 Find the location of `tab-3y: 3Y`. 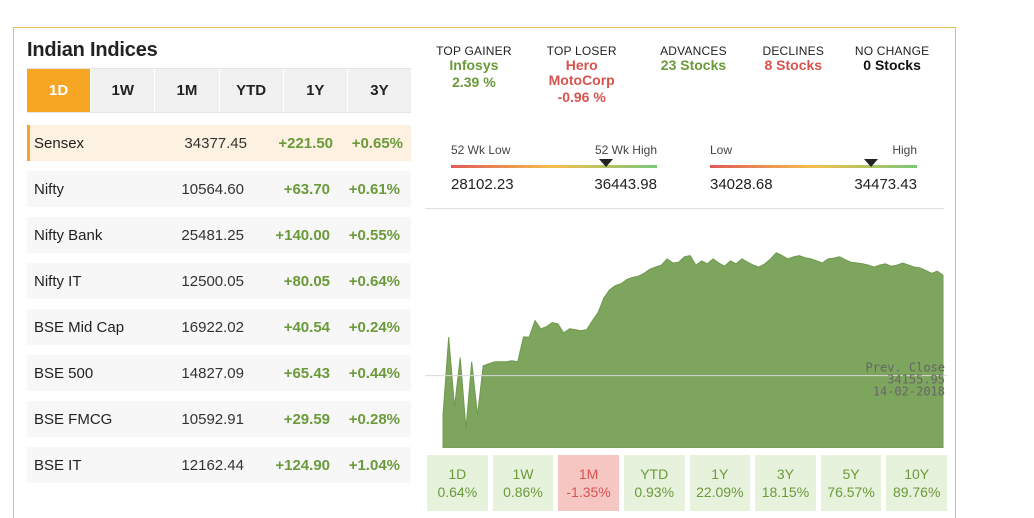

tab-3y: 3Y is located at coordinates (379, 90).